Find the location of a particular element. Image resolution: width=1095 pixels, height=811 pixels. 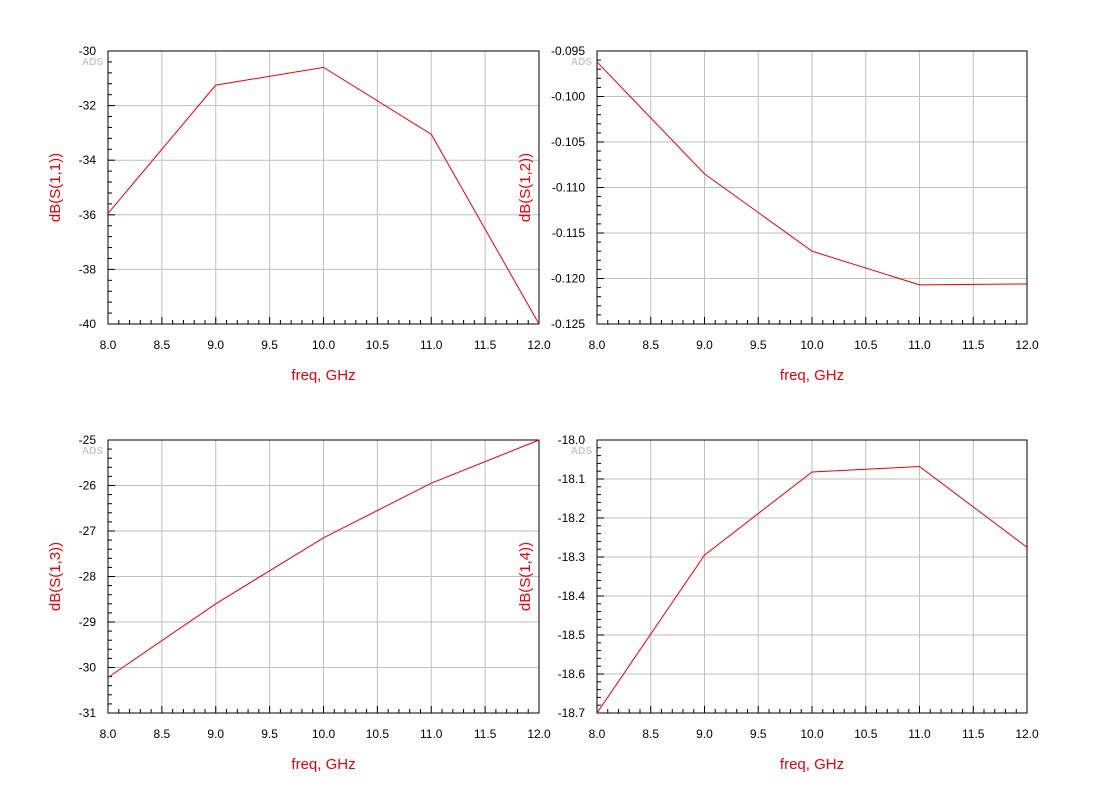

y-tick-label: -29 is located at coordinates (88, 622).